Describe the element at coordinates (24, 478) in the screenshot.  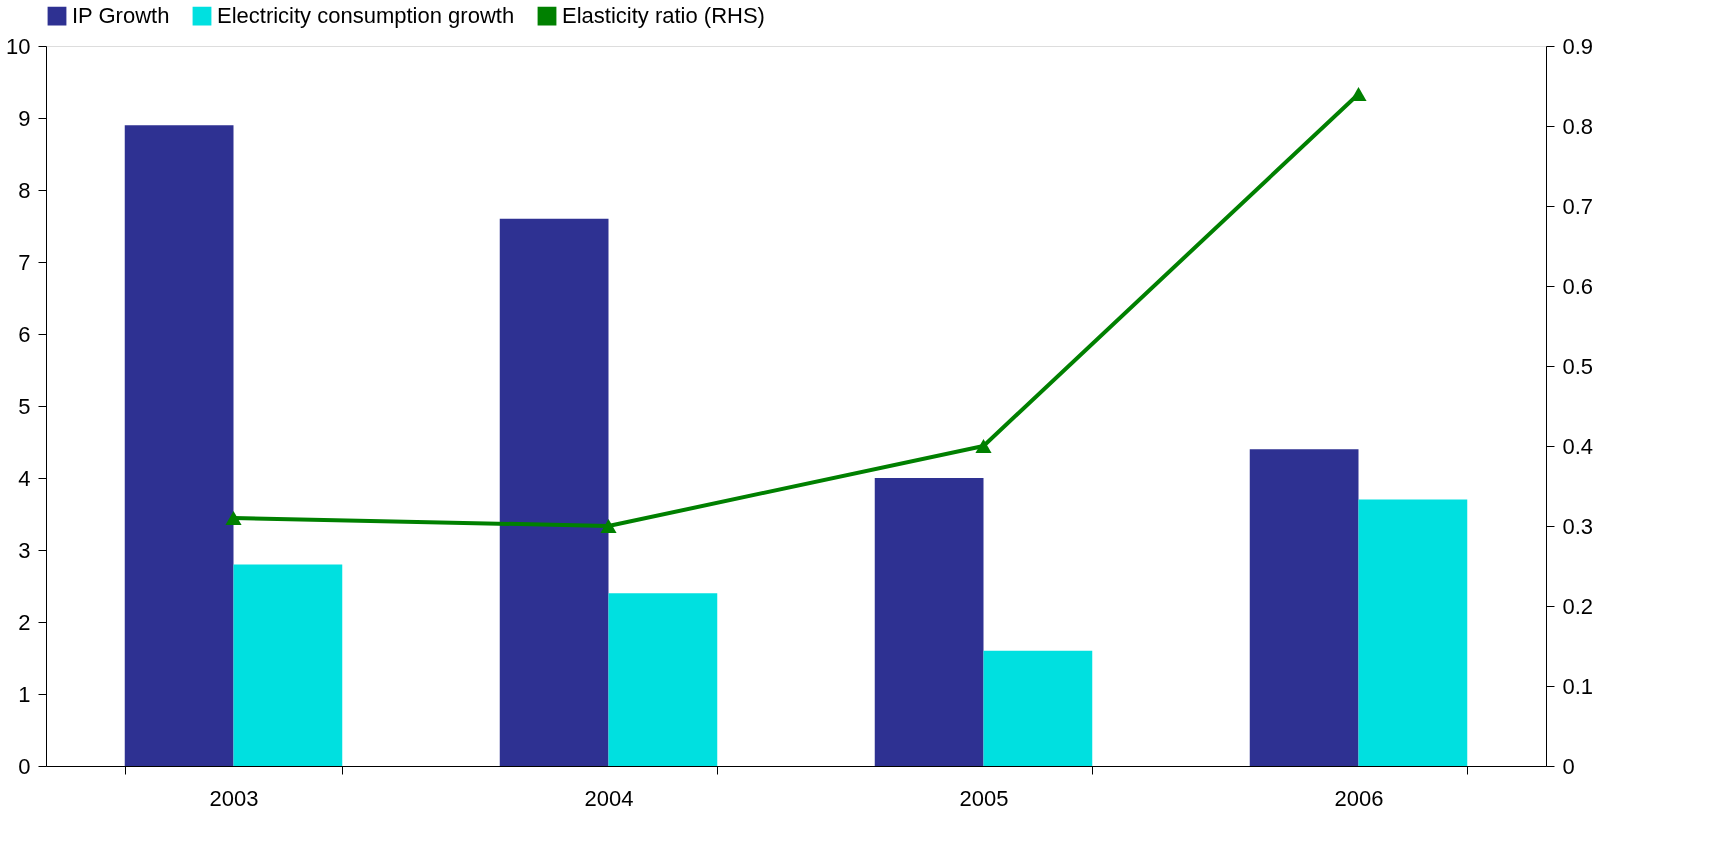
I see `y-tick-label: 4` at that location.